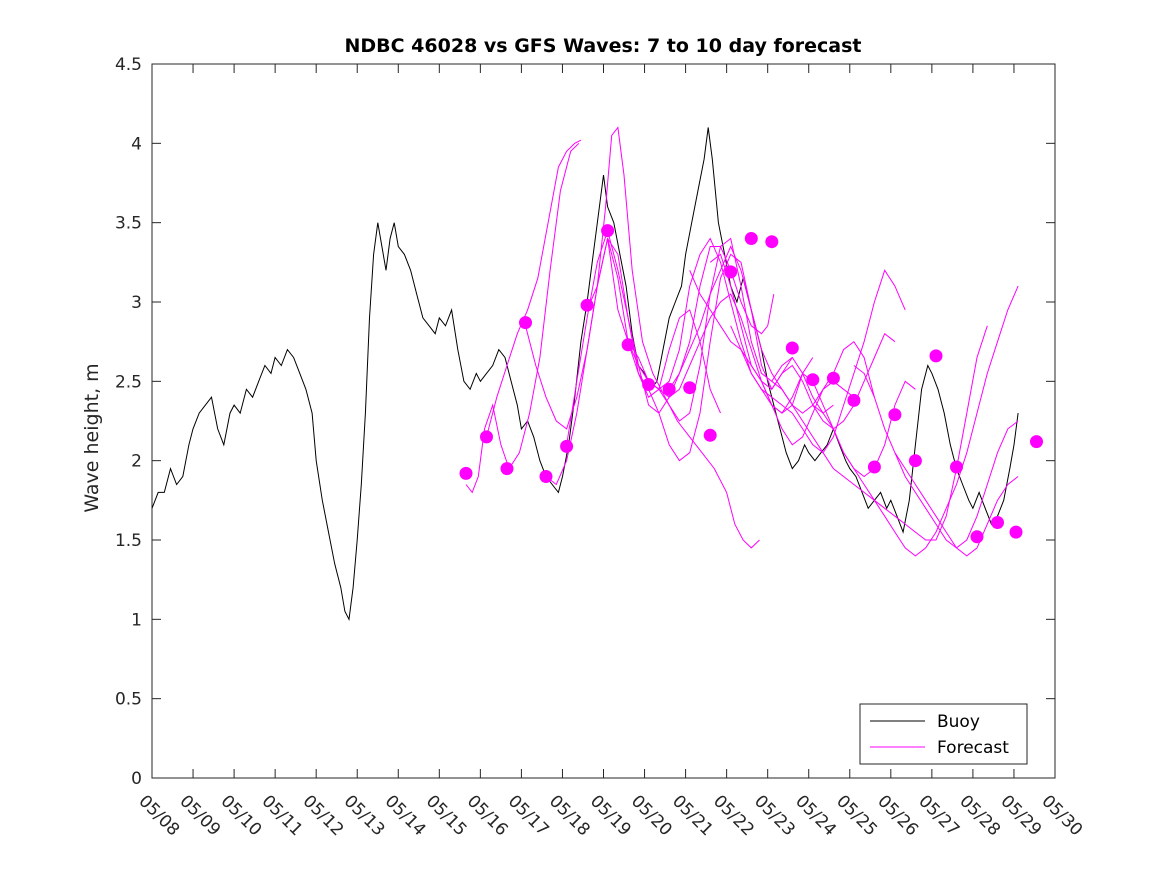 This screenshot has width=1167, height=875. Describe the element at coordinates (128, 382) in the screenshot. I see `y-tick-label: 2.5` at that location.